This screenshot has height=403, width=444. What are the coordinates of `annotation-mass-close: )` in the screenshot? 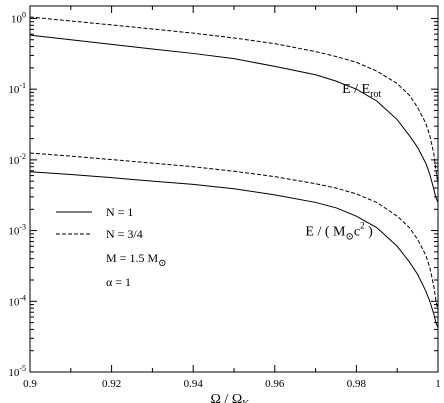 It's located at (369, 232).